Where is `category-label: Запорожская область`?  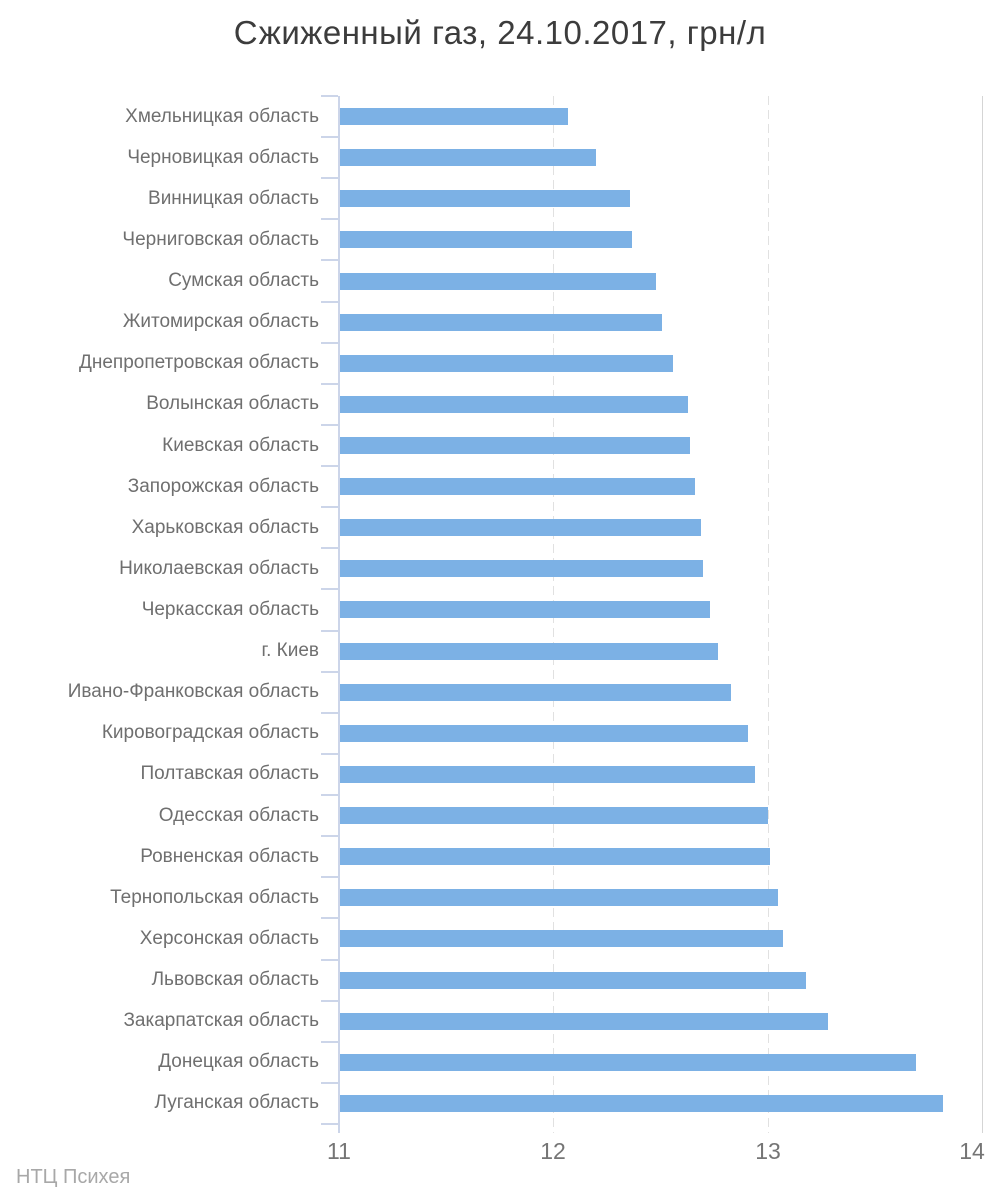
category-label: Запорожская область is located at coordinates (223, 486).